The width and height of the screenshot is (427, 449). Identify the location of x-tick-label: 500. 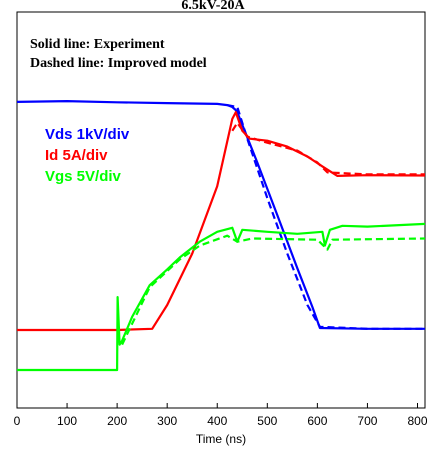
(267, 421).